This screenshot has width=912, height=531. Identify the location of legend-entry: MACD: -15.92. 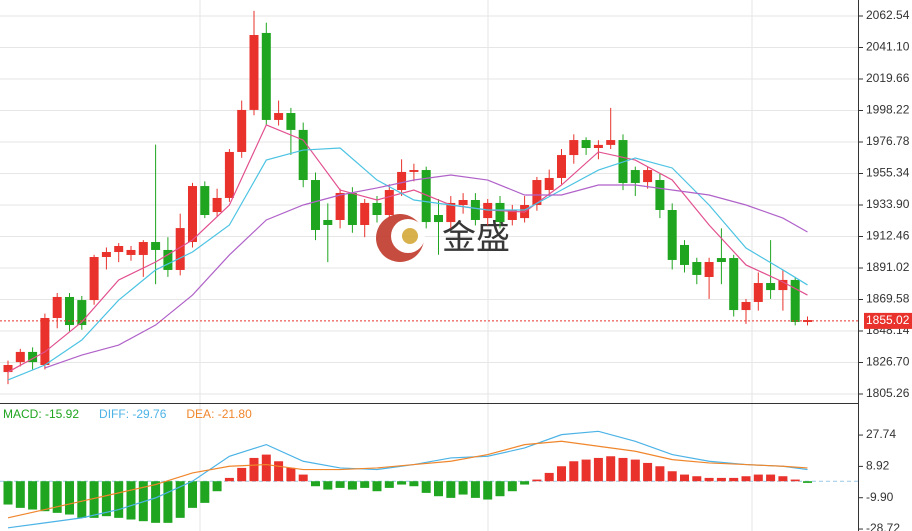
(41, 414).